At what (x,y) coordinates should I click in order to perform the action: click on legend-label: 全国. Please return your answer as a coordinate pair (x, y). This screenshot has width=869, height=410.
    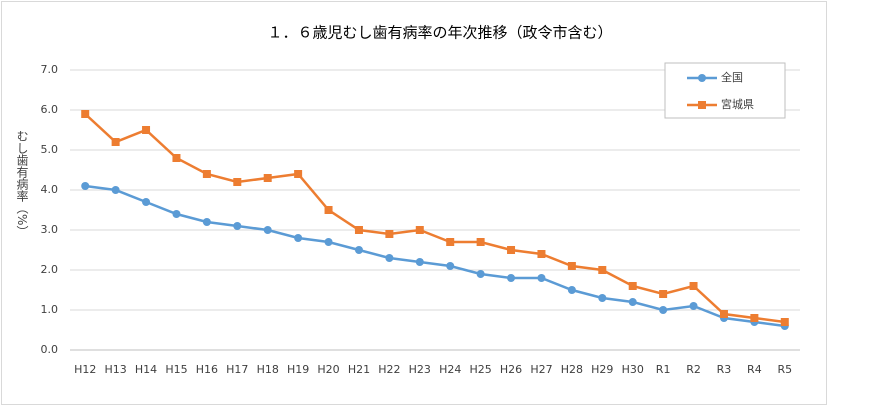
    Looking at the image, I should click on (732, 77).